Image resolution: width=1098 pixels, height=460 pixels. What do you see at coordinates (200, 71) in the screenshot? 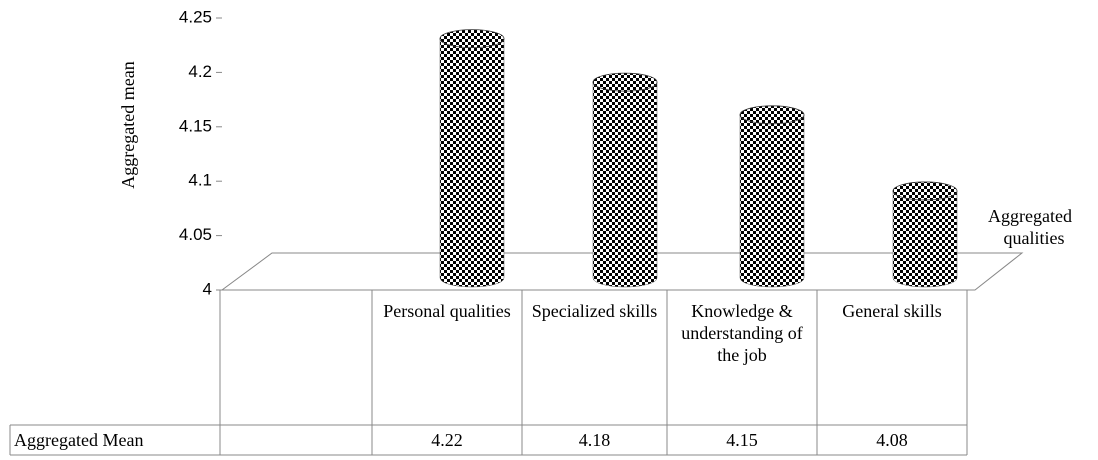
I see `y-tick-label: 4.2` at bounding box center [200, 71].